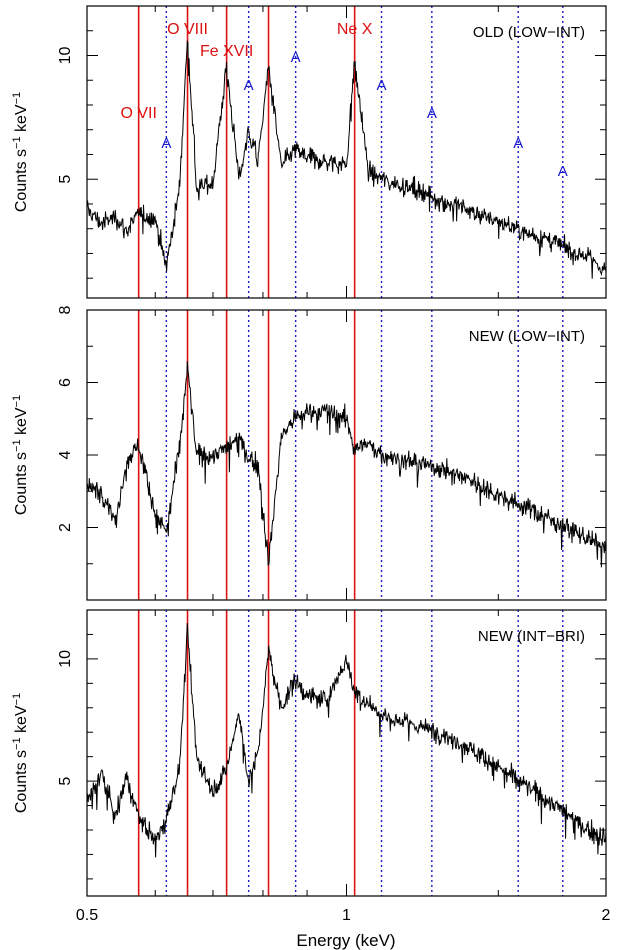 The width and height of the screenshot is (627, 950). What do you see at coordinates (226, 51) in the screenshot?
I see `emission-label: Fe XVII` at bounding box center [226, 51].